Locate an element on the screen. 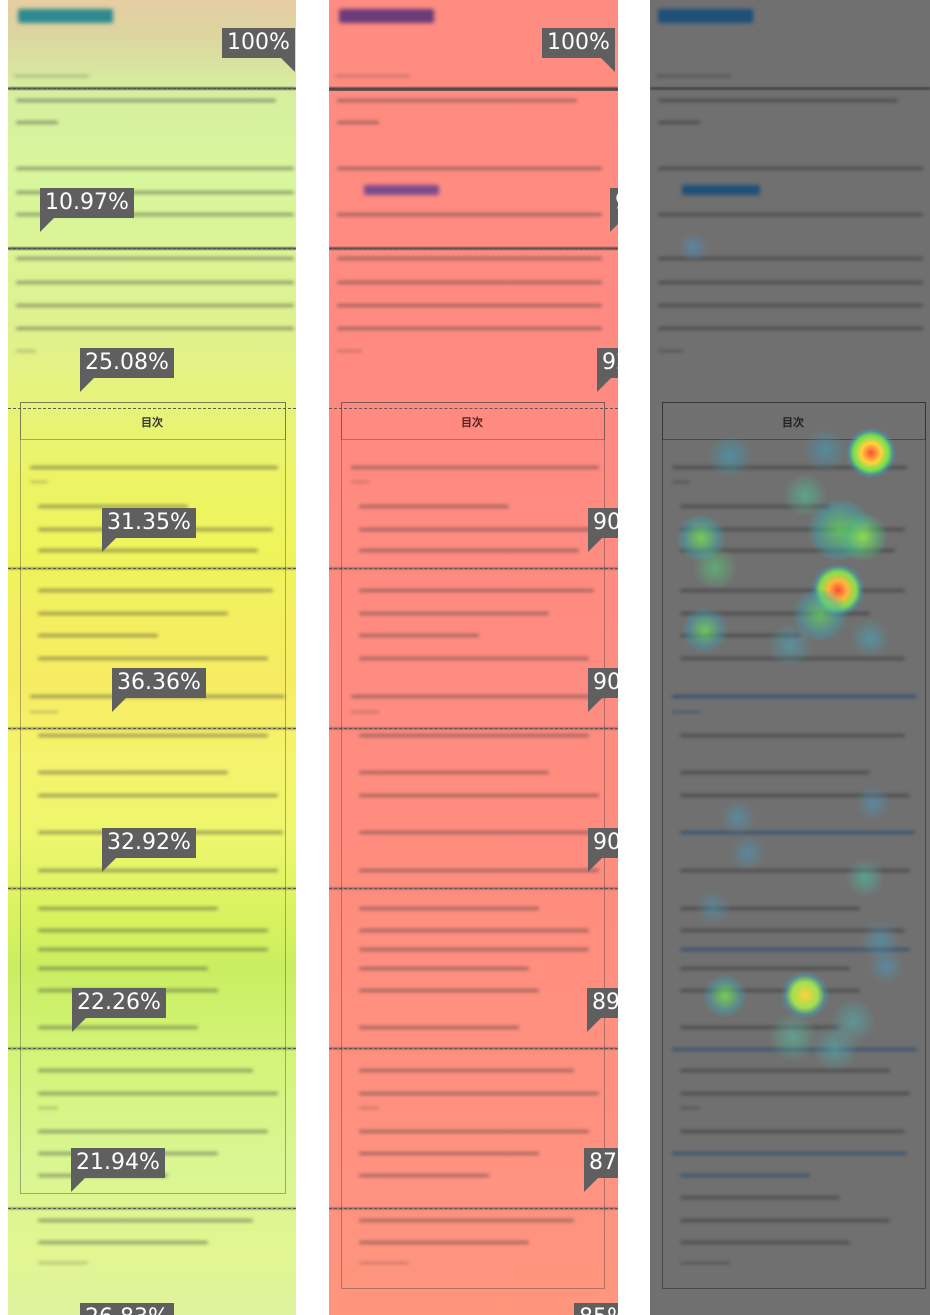 The height and width of the screenshot is (1315, 930). scroll-reach-label: 90% is located at coordinates (603, 530).